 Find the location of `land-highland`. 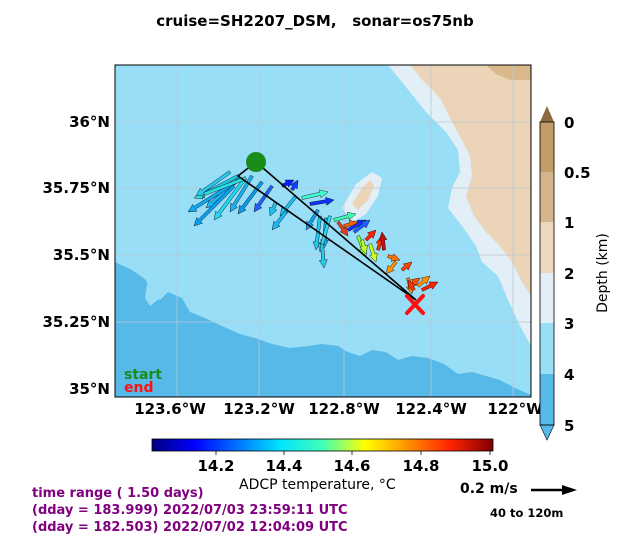

land-highland is located at coordinates (508, 72).